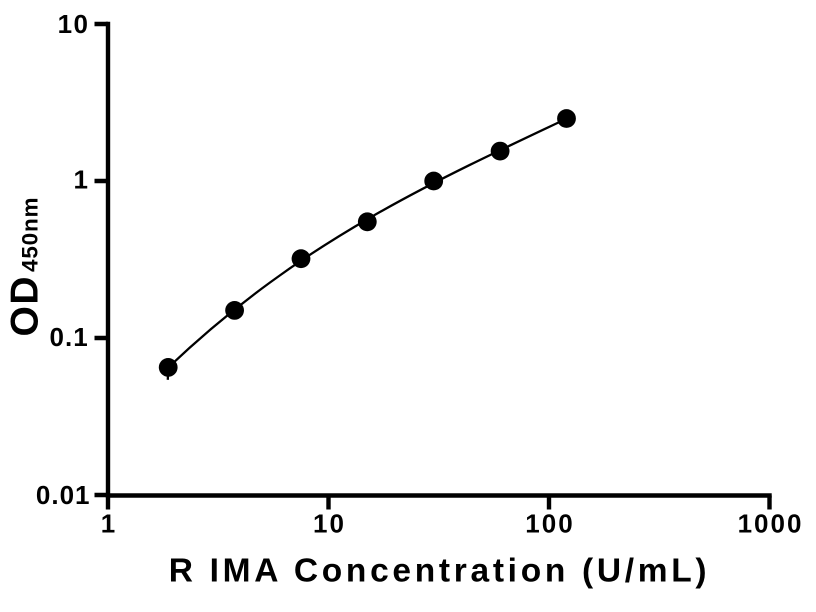 Image resolution: width=816 pixels, height=612 pixels. Describe the element at coordinates (771, 524) in the screenshot. I see `svg-text: 1000` at that location.